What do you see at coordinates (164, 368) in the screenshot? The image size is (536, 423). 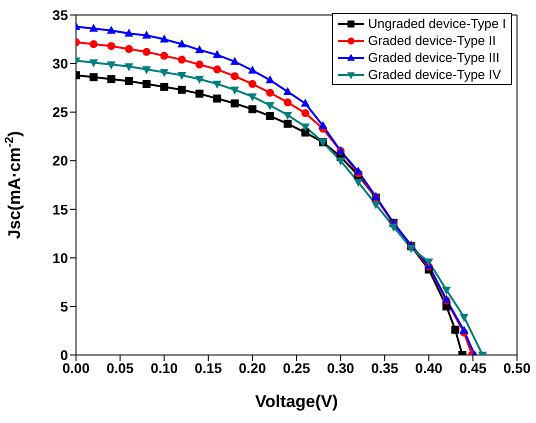 I see `x-tick-label: 0.10` at bounding box center [164, 368].